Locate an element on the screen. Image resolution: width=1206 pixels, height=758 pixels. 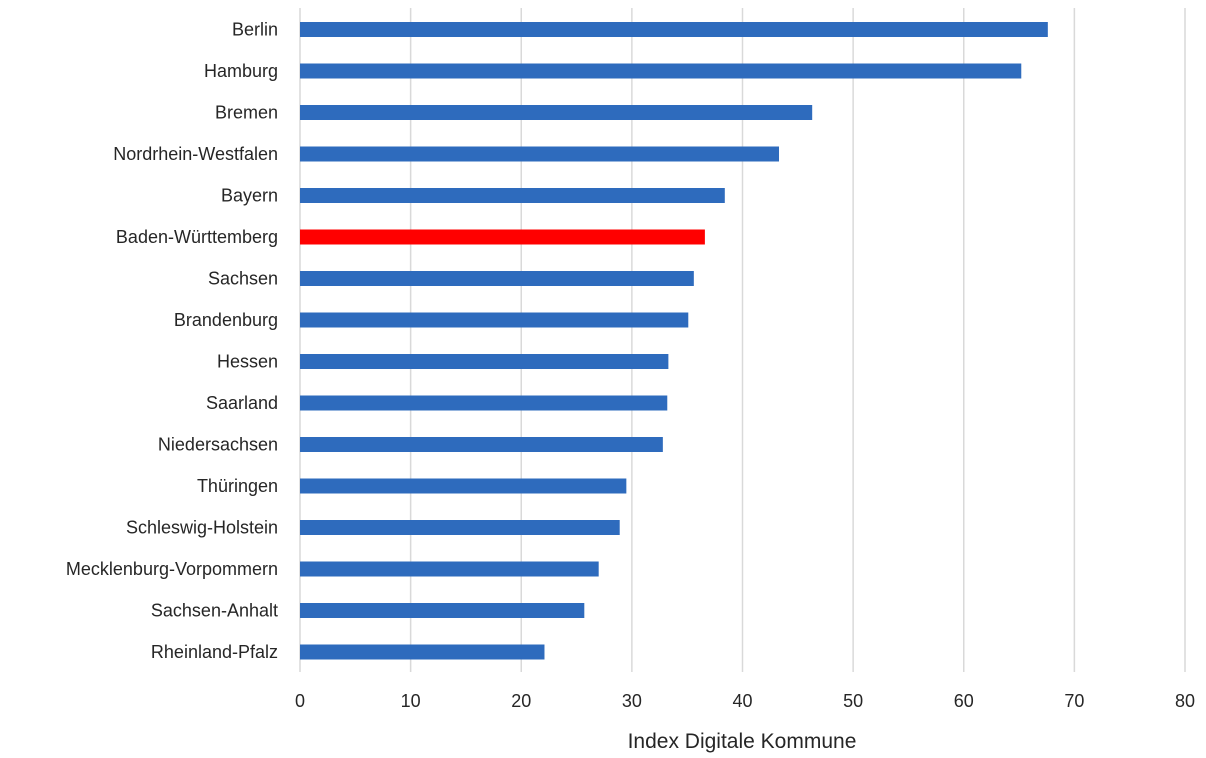
x-tick-label-80: 80 is located at coordinates (1185, 701).